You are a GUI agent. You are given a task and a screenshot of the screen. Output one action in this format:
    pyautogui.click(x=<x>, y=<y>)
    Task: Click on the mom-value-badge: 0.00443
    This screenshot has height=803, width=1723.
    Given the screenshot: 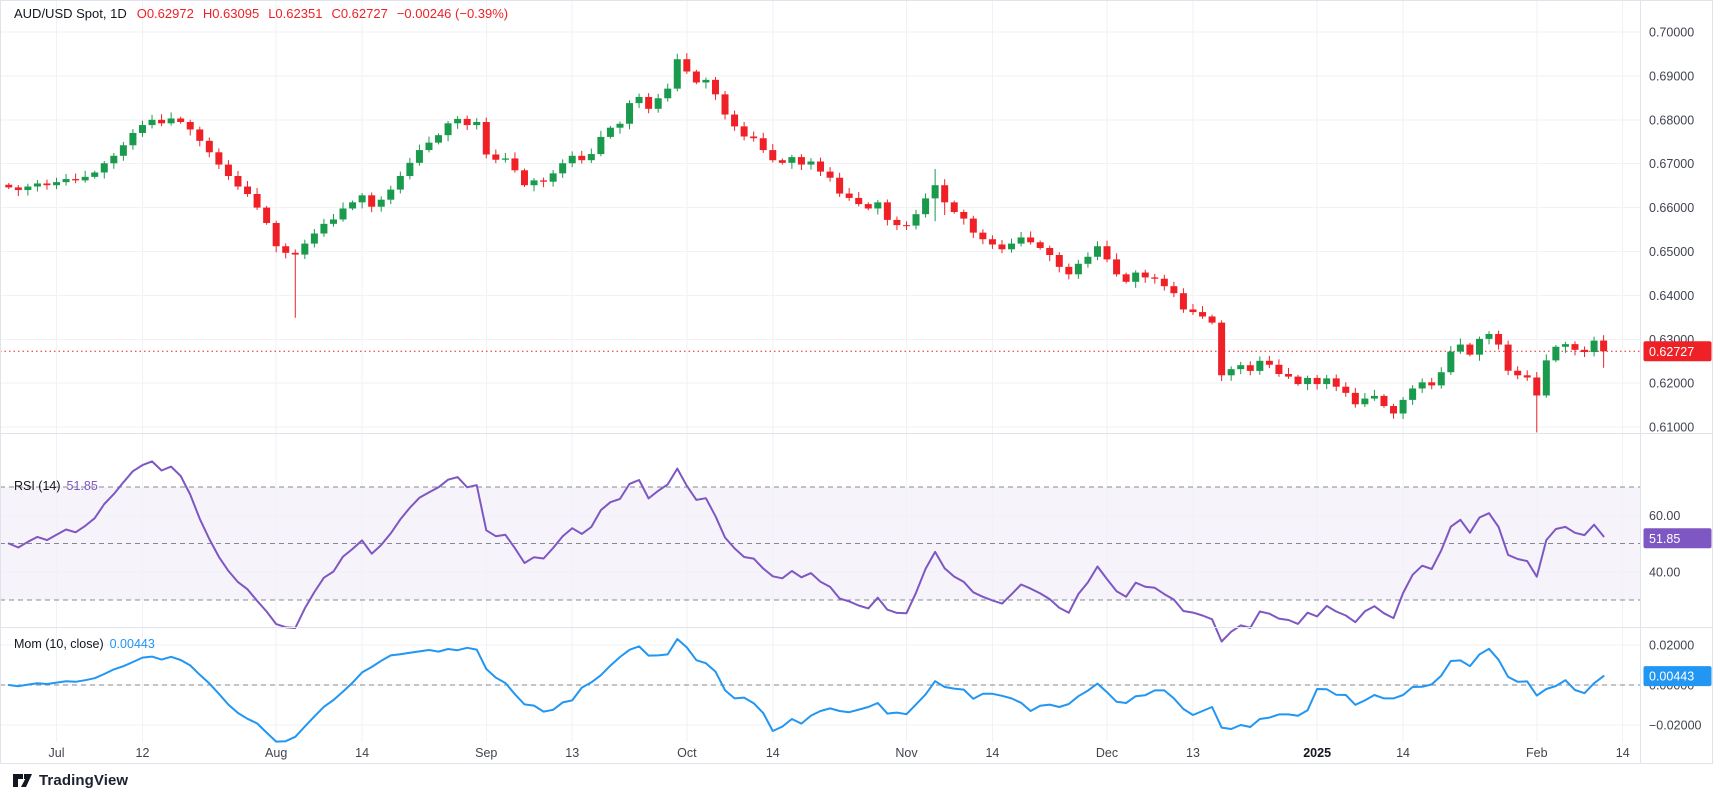 What is the action you would take?
    pyautogui.click(x=1677, y=676)
    